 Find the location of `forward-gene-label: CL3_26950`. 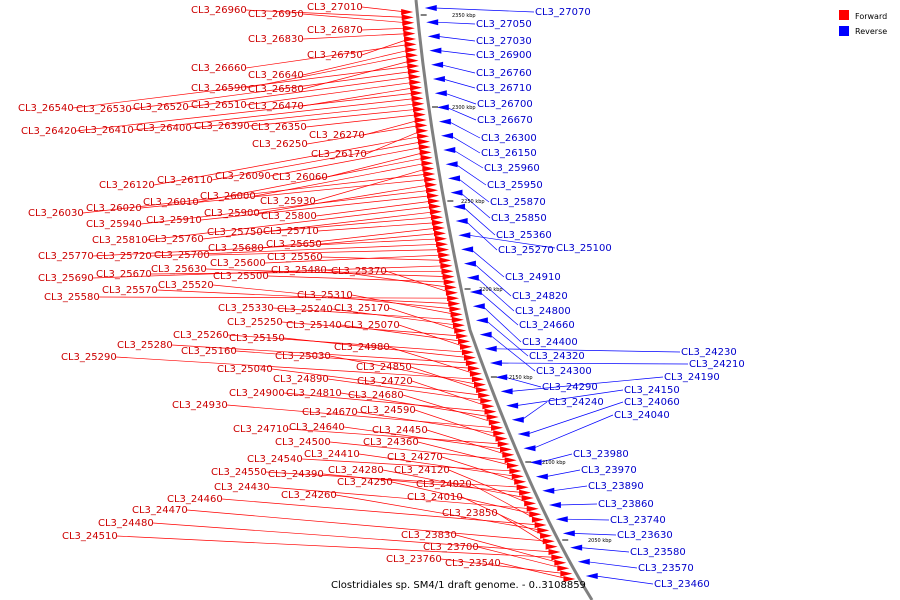

forward-gene-label: CL3_26950 is located at coordinates (276, 14).